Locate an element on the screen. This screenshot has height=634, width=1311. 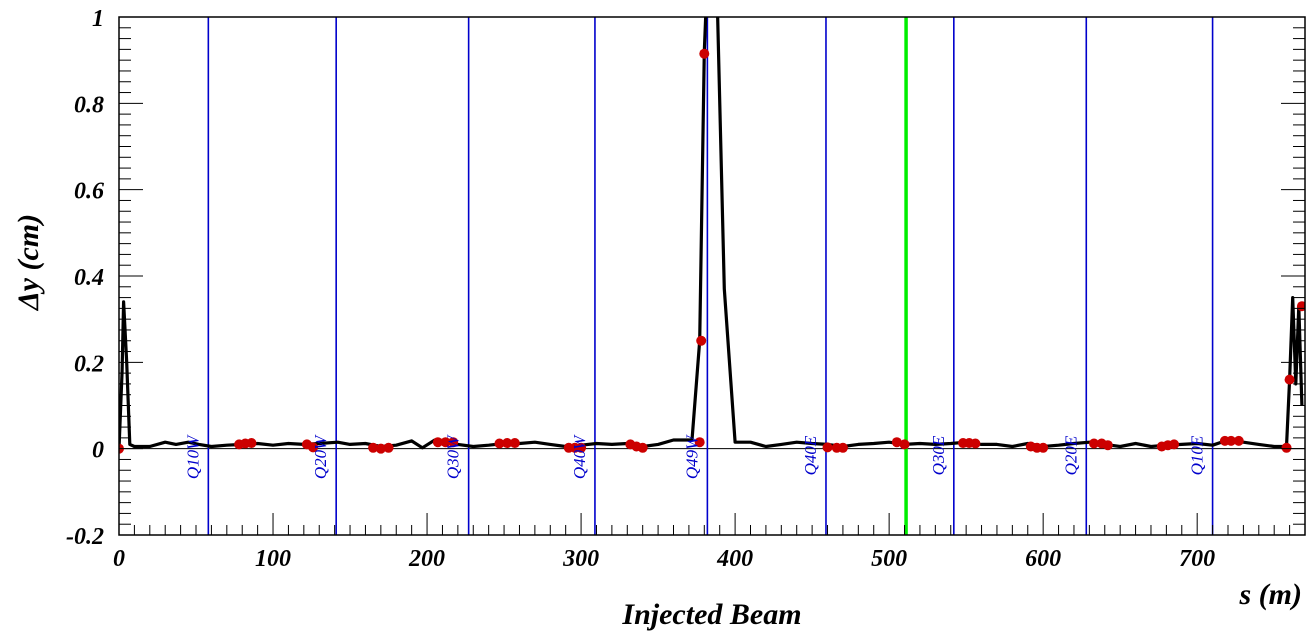
y-tick-label: 0 is located at coordinates (98, 451).